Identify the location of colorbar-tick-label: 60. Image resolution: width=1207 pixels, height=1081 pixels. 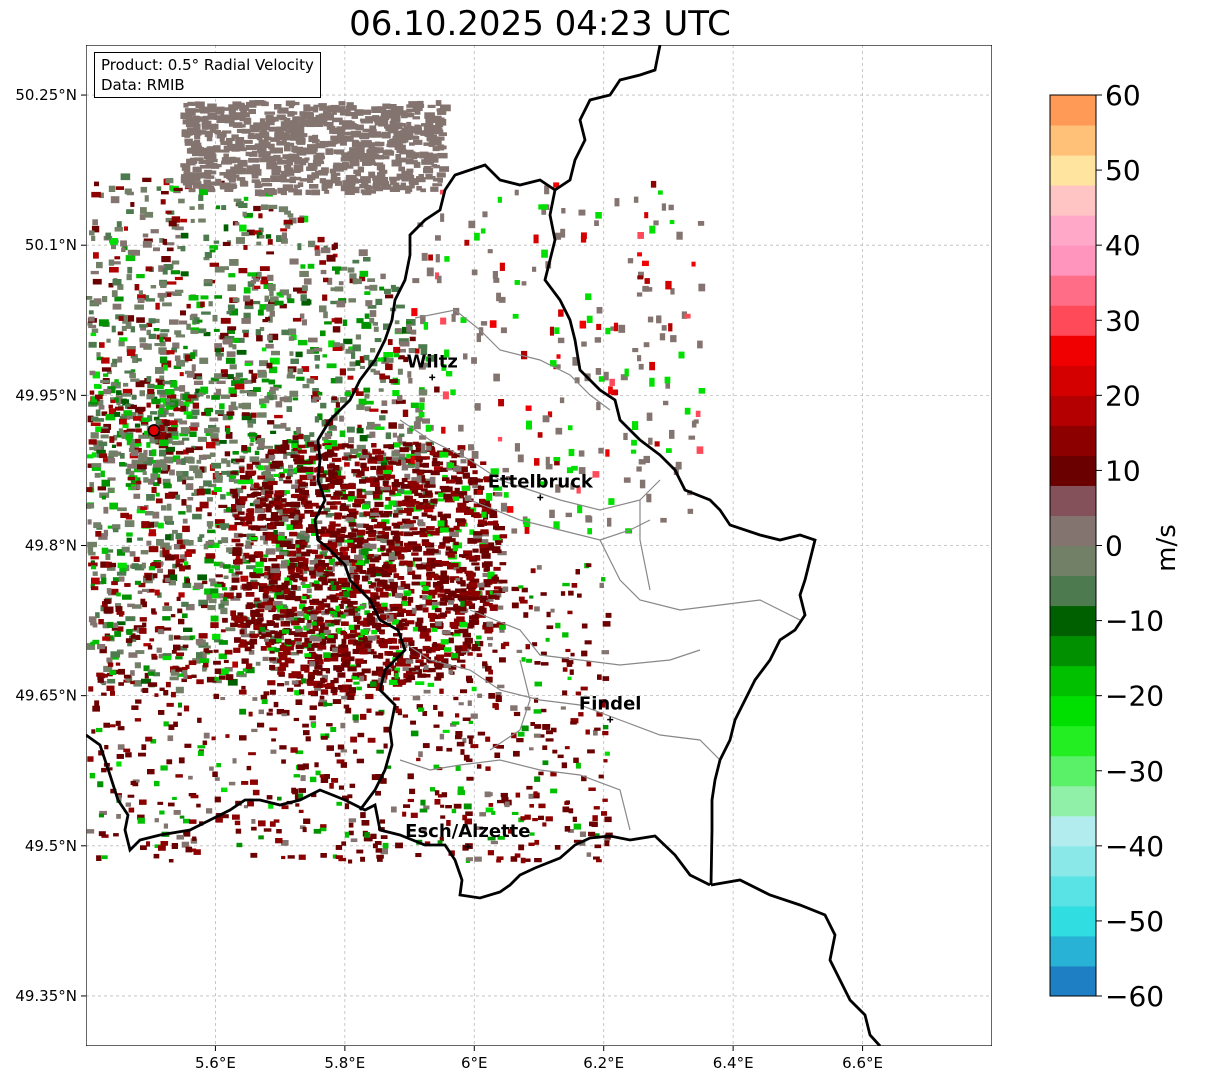
(1123, 95).